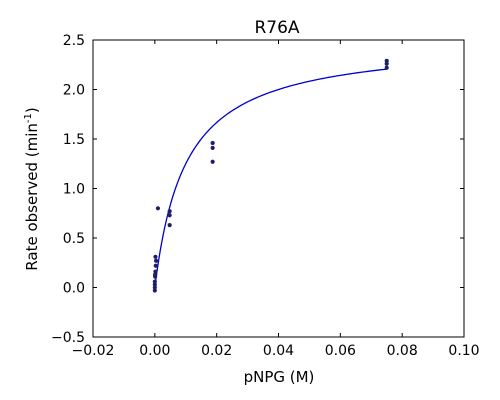  I want to click on x-tick-label: 0.10, so click(463, 351).